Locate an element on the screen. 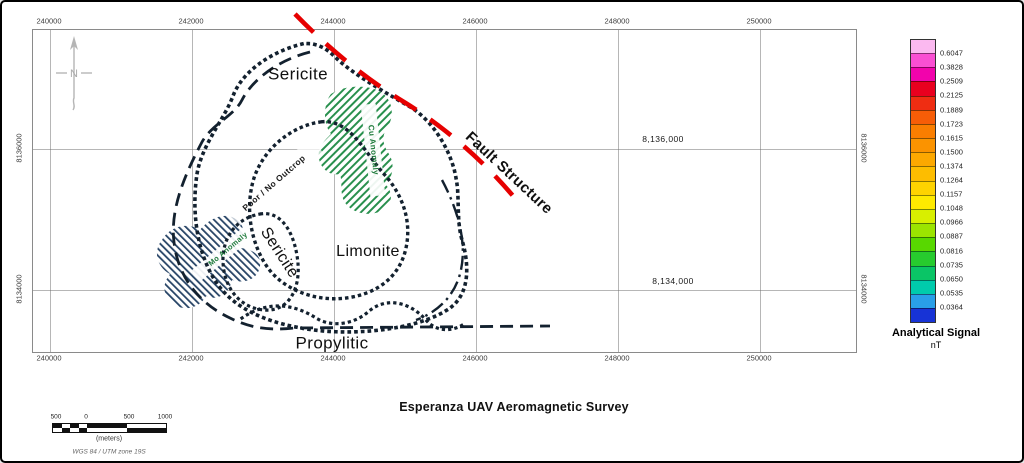 Image resolution: width=1024 pixels, height=463 pixels. scale-bar is located at coordinates (109, 428).